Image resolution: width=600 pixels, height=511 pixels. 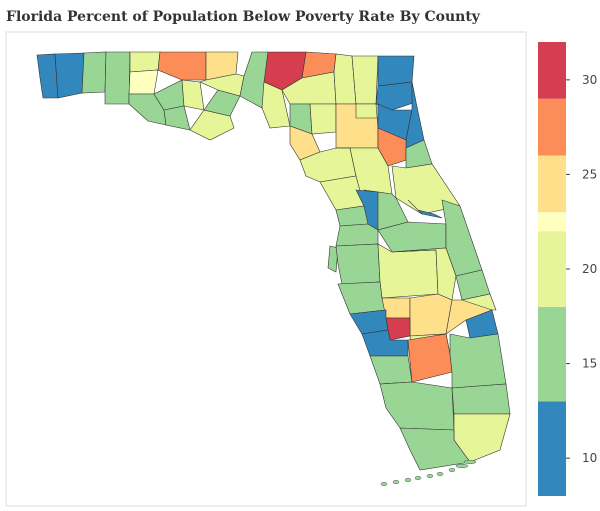 What do you see at coordinates (143, 82) in the screenshot?
I see `county-washington` at bounding box center [143, 82].